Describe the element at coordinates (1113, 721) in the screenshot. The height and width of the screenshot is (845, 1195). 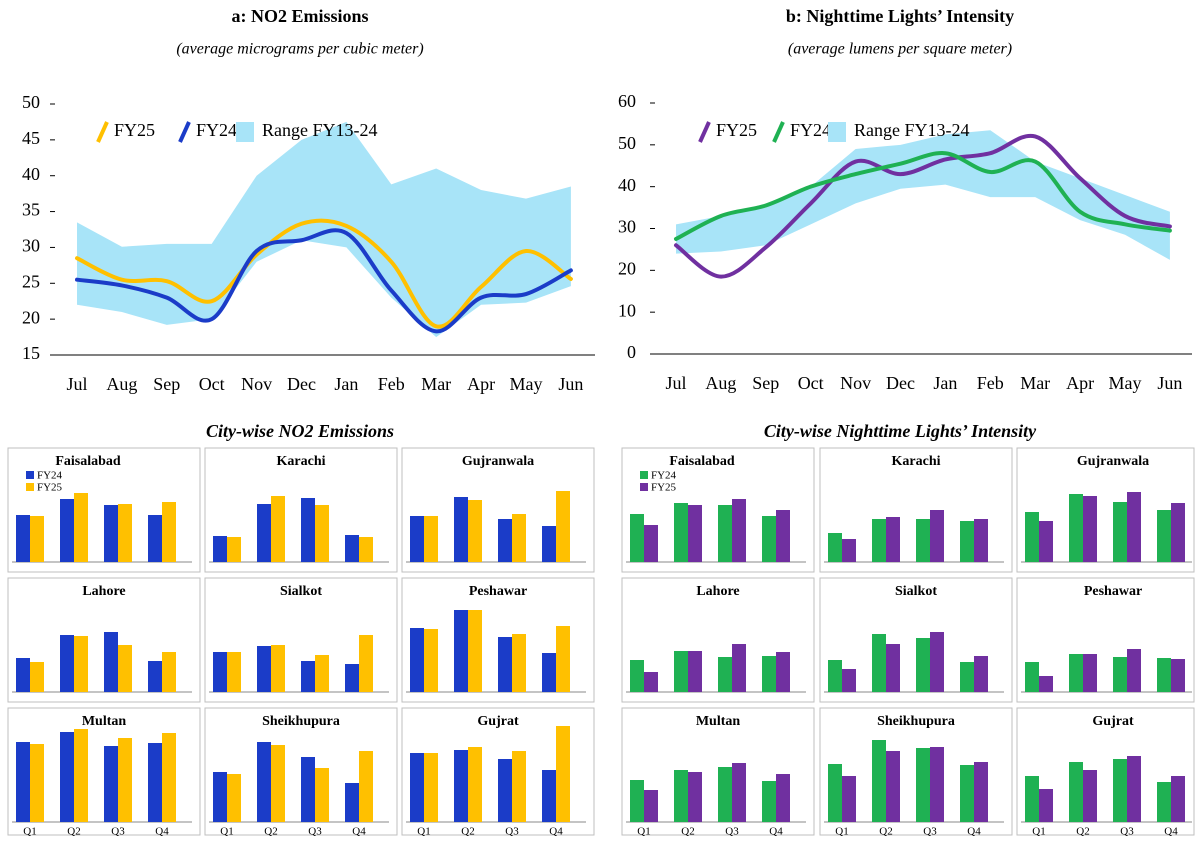
I see `panel-title: Gujrat` at that location.